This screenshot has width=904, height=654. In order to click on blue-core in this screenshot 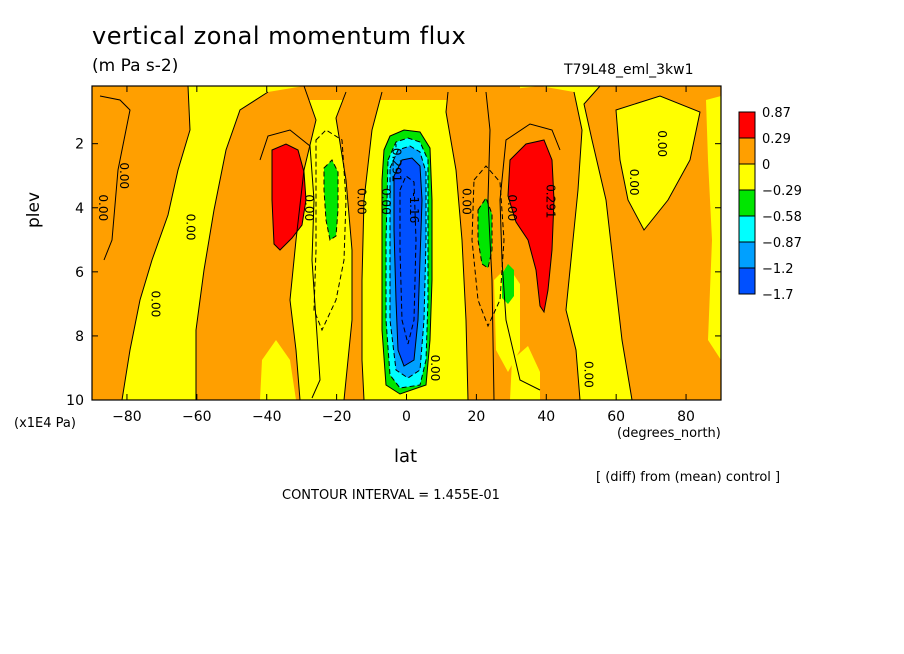, I will do `click(408, 262)`.